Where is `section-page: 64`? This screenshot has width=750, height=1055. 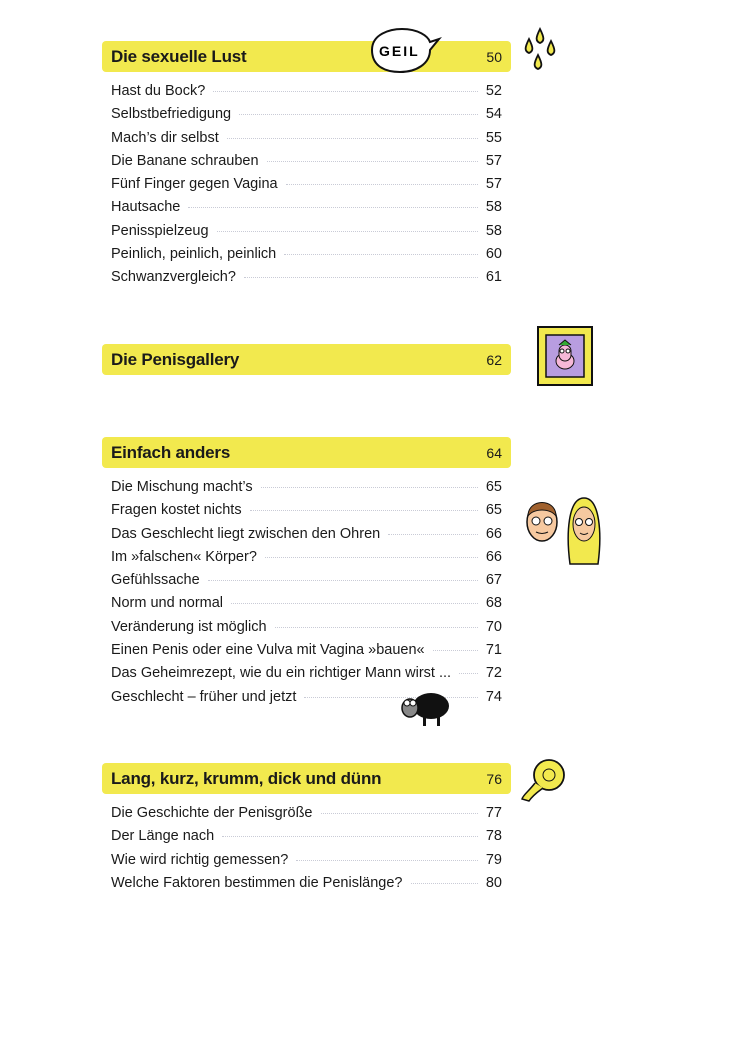
section-page: 64 is located at coordinates (494, 452).